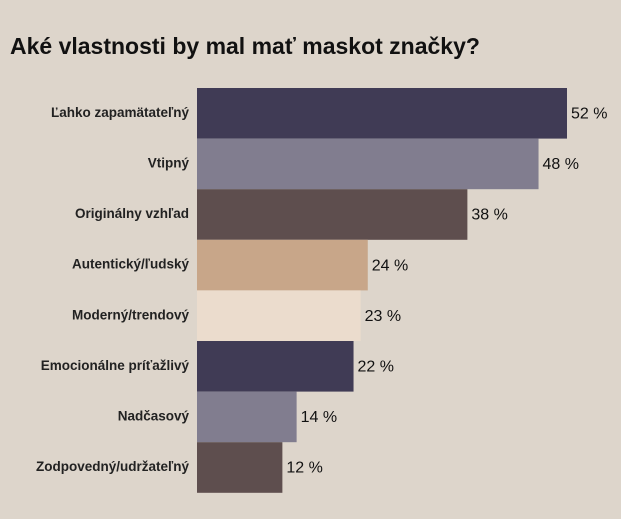 The image size is (621, 519). Describe the element at coordinates (154, 415) in the screenshot. I see `category-label: Nadčasový` at that location.